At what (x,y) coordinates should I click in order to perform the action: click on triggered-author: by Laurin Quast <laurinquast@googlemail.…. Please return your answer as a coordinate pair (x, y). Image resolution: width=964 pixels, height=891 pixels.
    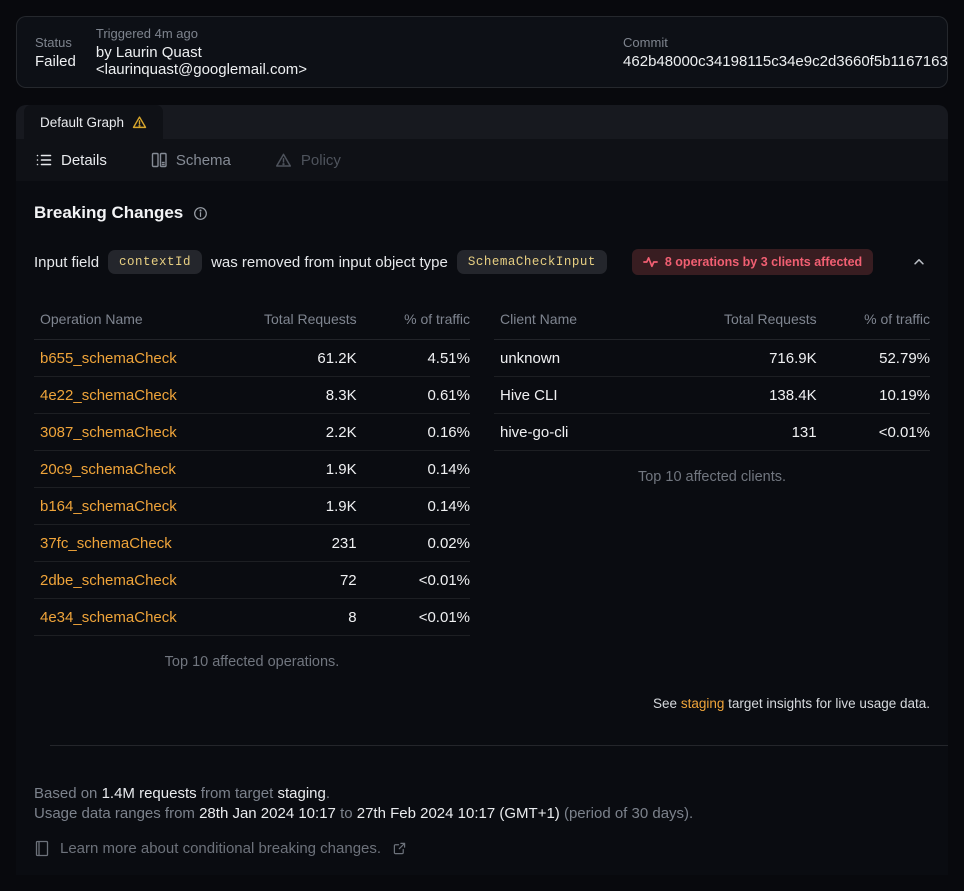
    Looking at the image, I should click on (201, 61).